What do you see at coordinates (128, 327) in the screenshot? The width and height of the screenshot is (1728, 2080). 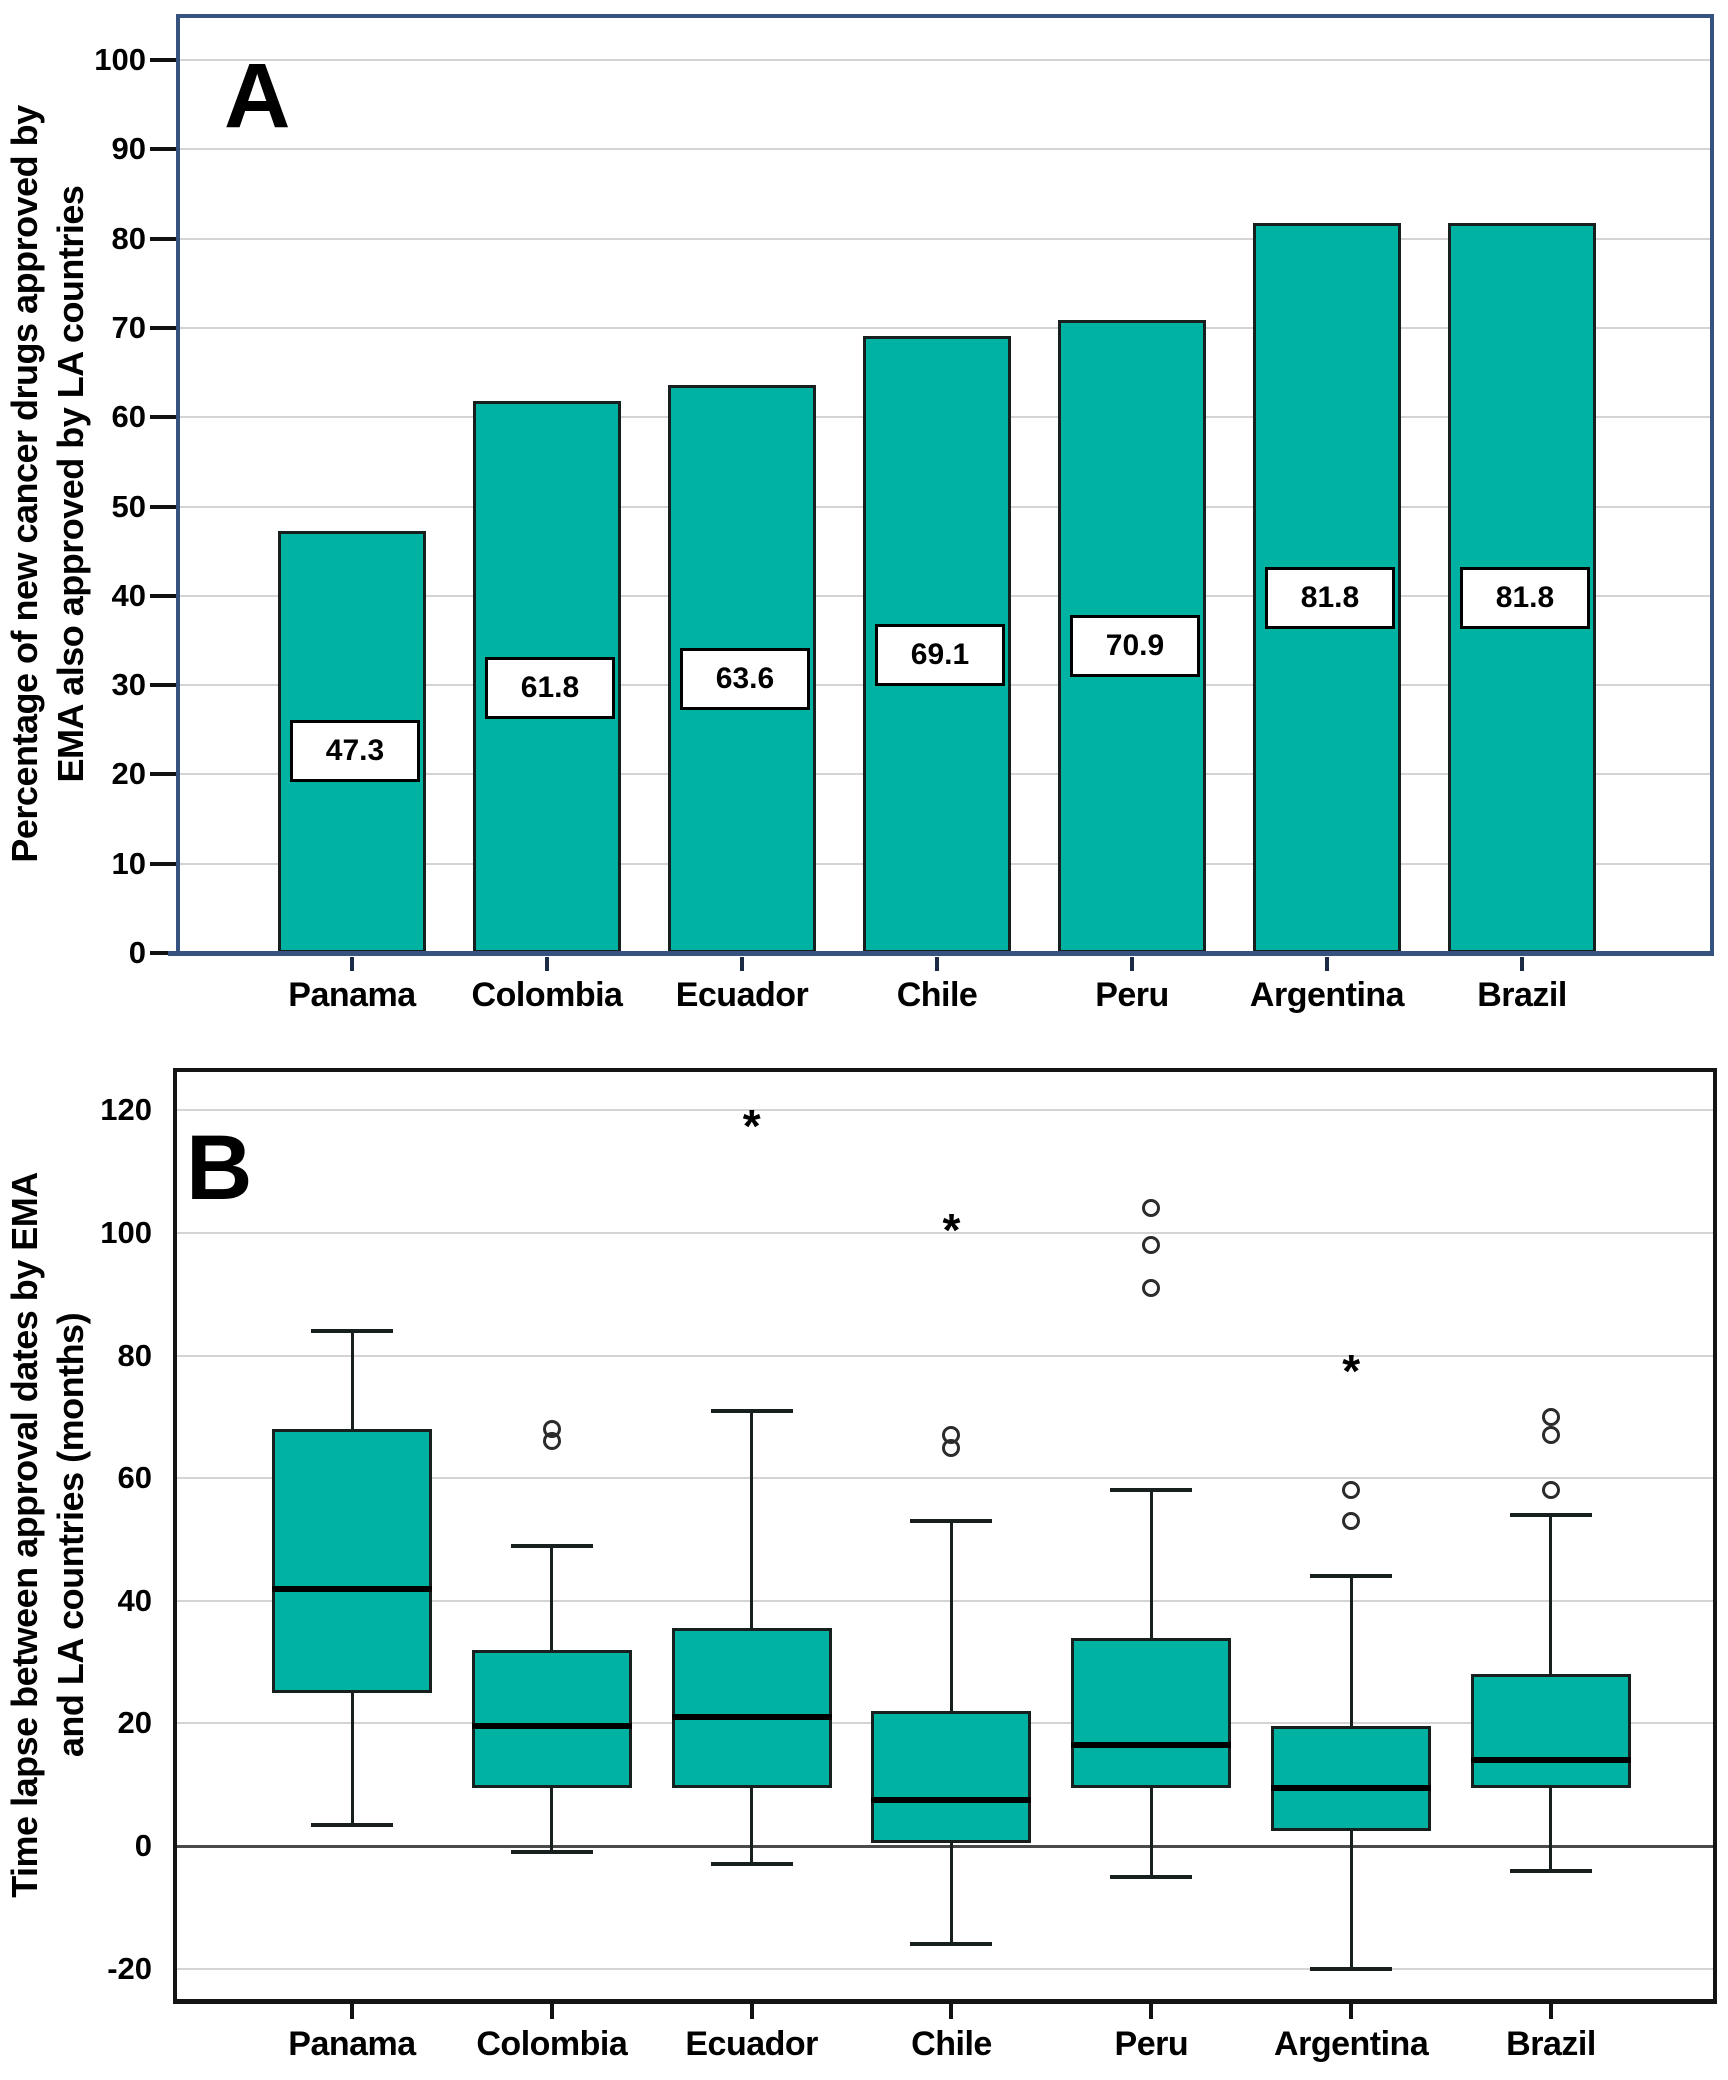 I see `y-tick-label-a-70: 70` at bounding box center [128, 327].